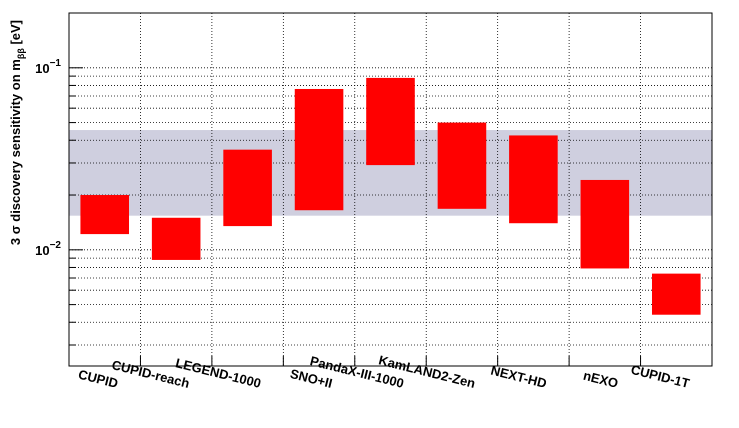 Image resolution: width=739 pixels, height=428 pixels. I want to click on range-bar-next-hd, so click(533, 179).